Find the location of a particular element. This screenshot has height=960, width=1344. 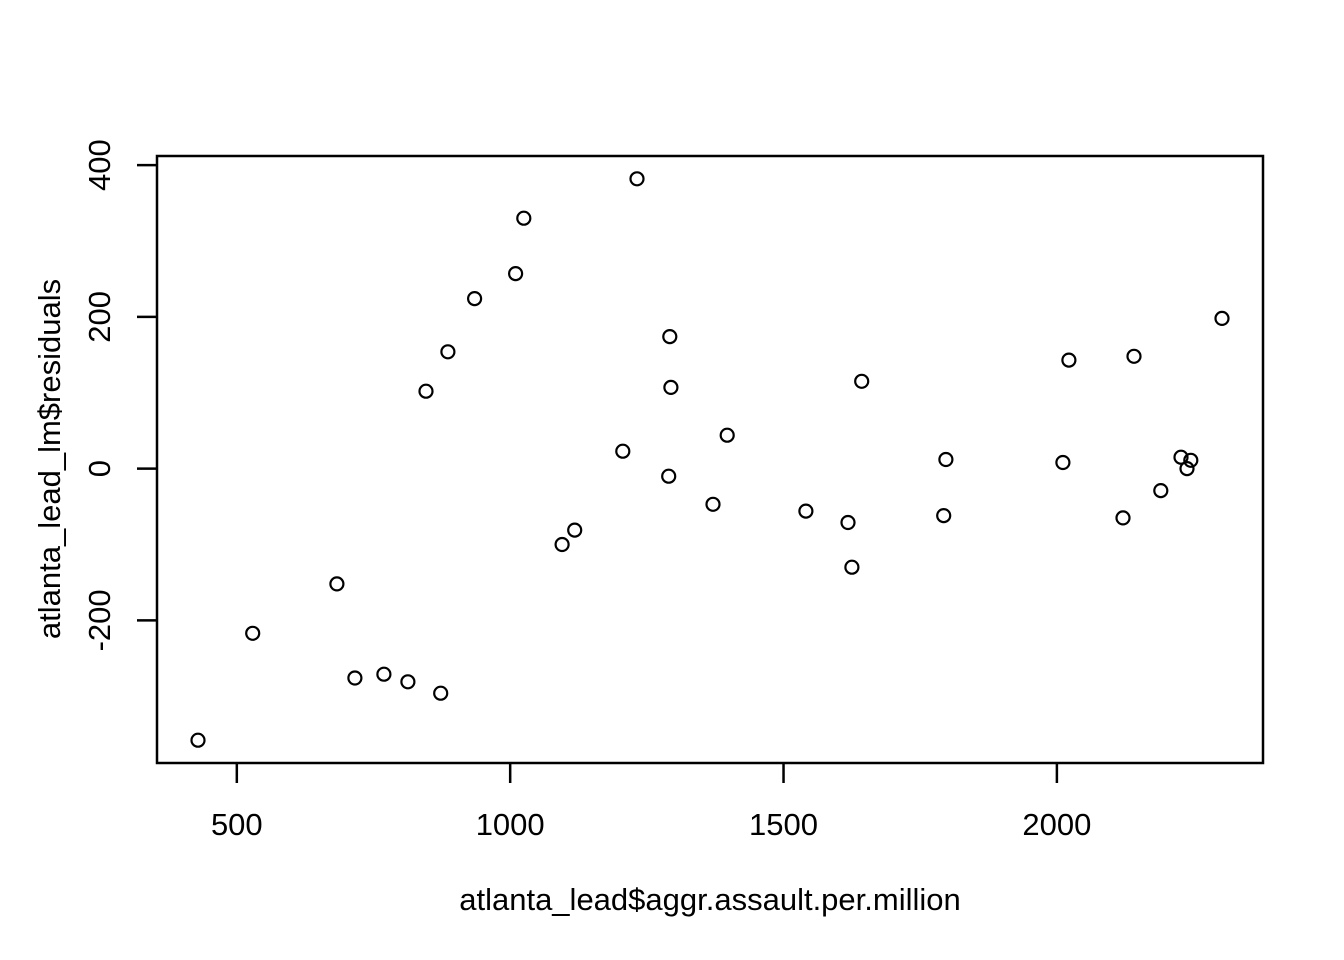

x-tick-label: 1500 is located at coordinates (783, 824).